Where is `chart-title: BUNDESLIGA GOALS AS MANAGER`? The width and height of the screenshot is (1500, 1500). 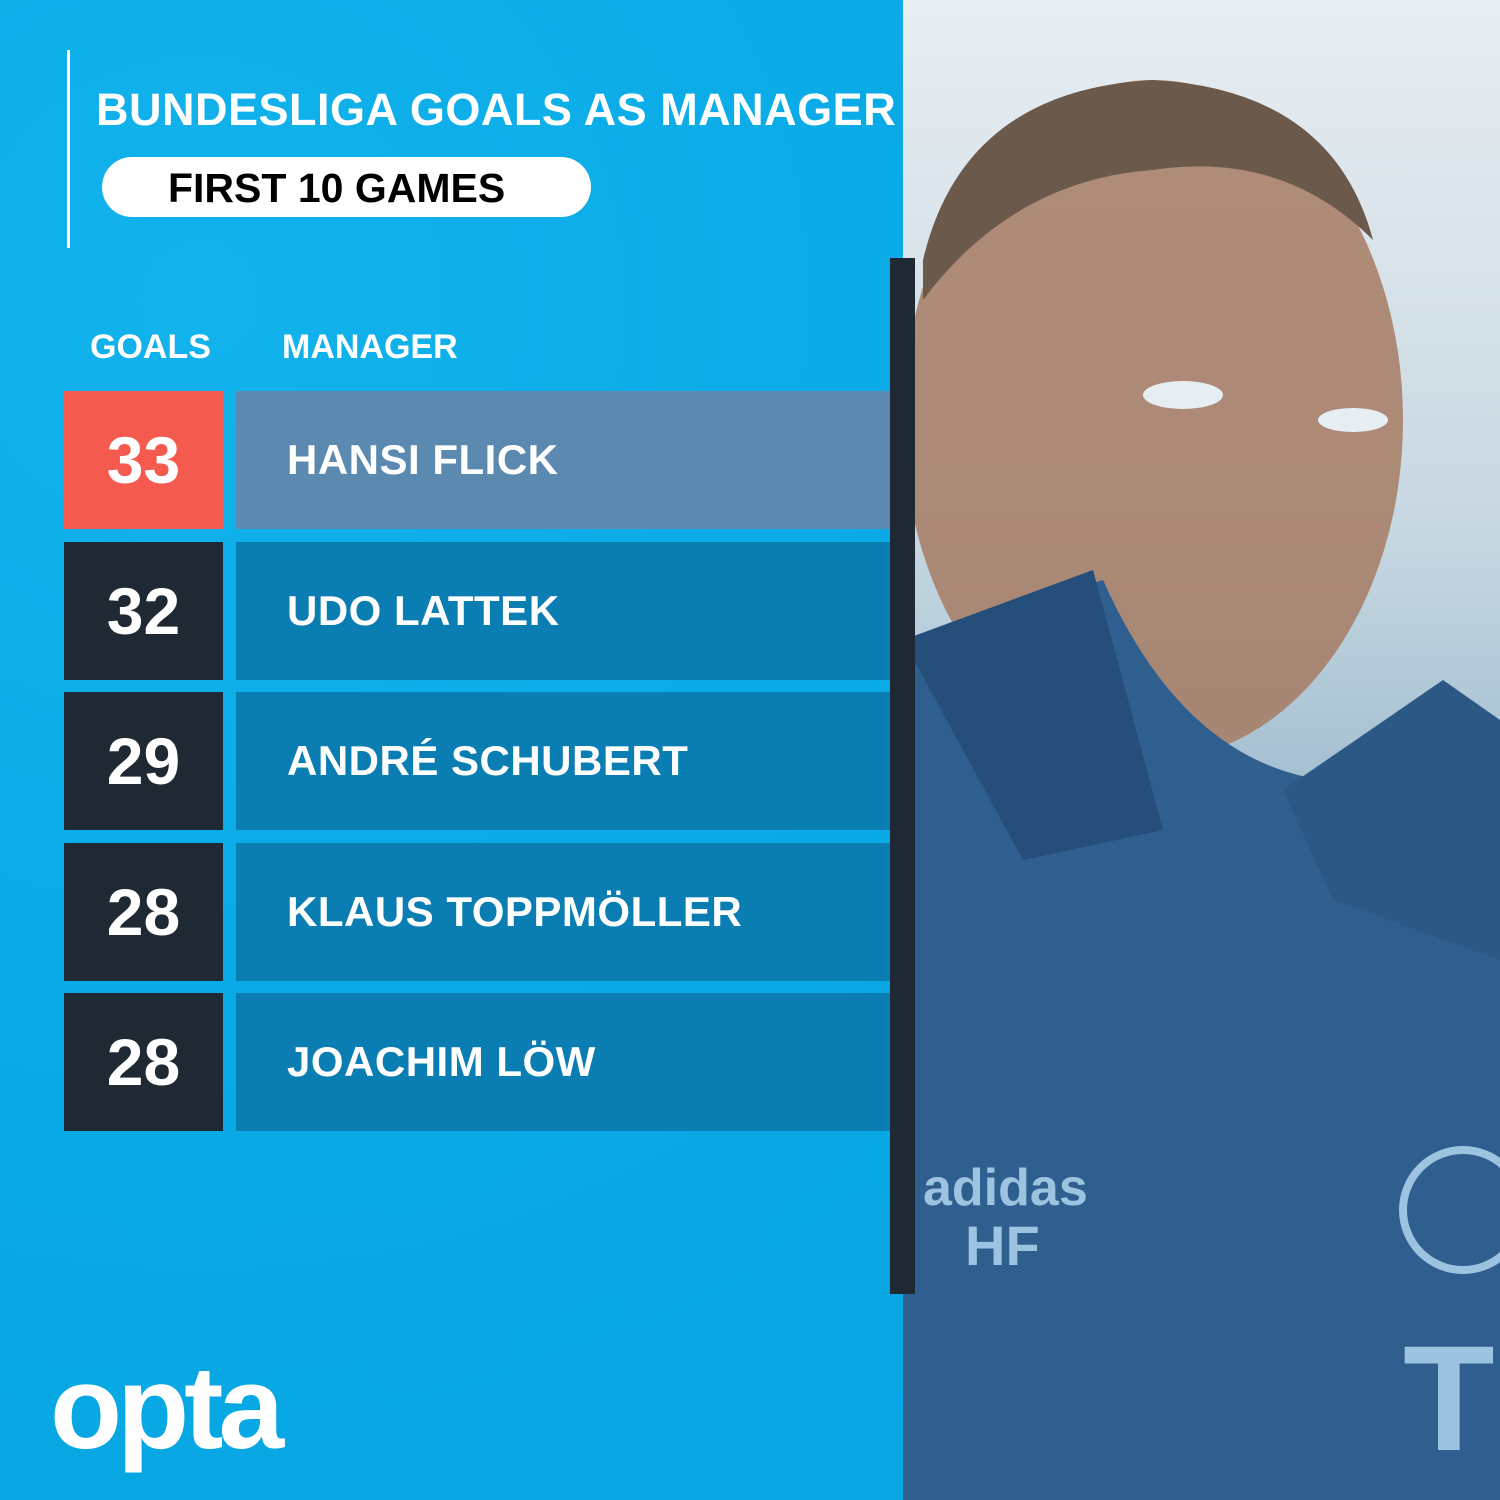 chart-title: BUNDESLIGA GOALS AS MANAGER is located at coordinates (496, 109).